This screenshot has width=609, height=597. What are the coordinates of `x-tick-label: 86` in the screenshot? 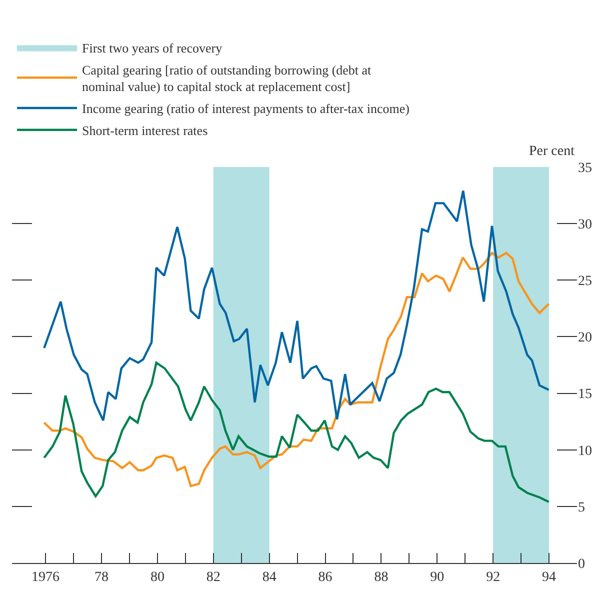 It's located at (325, 577).